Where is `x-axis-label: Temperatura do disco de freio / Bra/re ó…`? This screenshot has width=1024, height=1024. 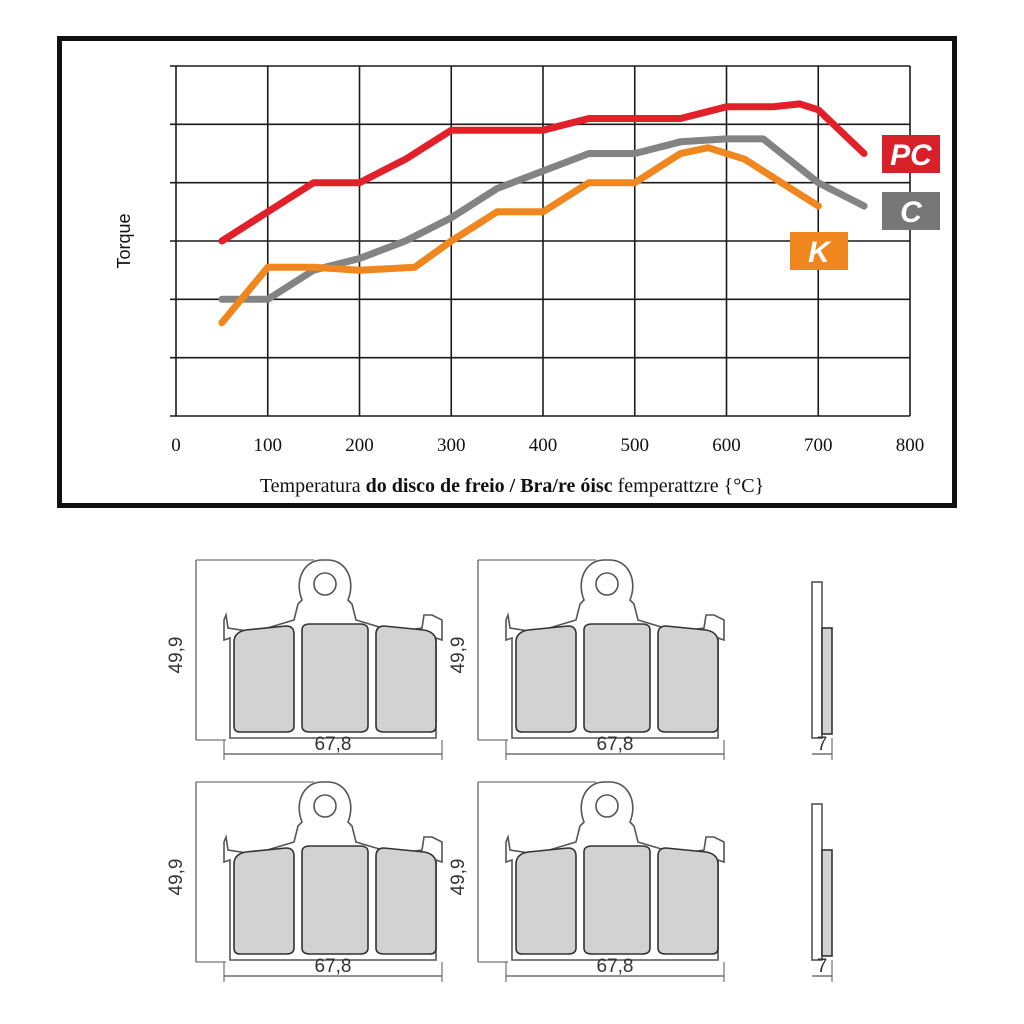
x-axis-label: Temperatura do disco de freio / Bra/re ó… is located at coordinates (512, 486).